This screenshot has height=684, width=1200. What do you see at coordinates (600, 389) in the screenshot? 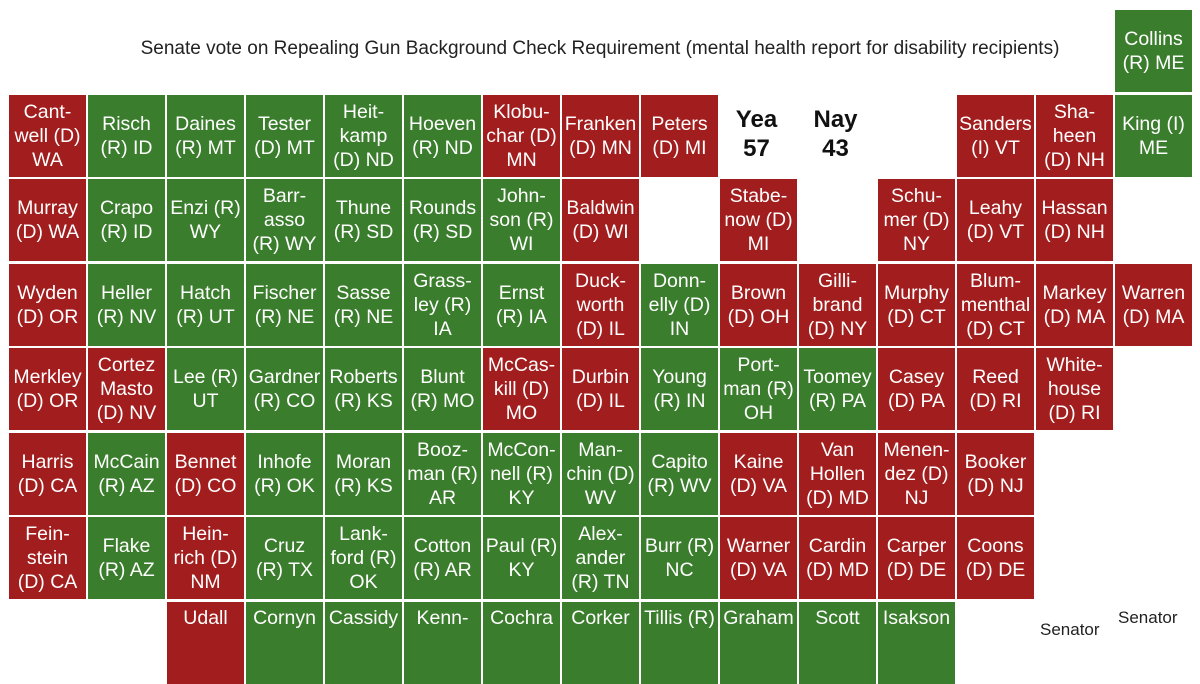
I see `senator-cell: Durbin (D) IL` at bounding box center [600, 389].